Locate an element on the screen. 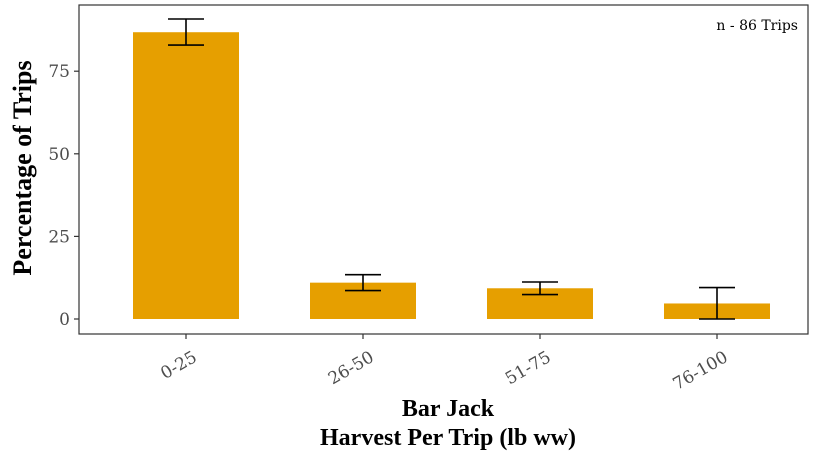 The height and width of the screenshot is (454, 814). x-axis: 0-25 26-50 51-75 76-100 is located at coordinates (444, 364).